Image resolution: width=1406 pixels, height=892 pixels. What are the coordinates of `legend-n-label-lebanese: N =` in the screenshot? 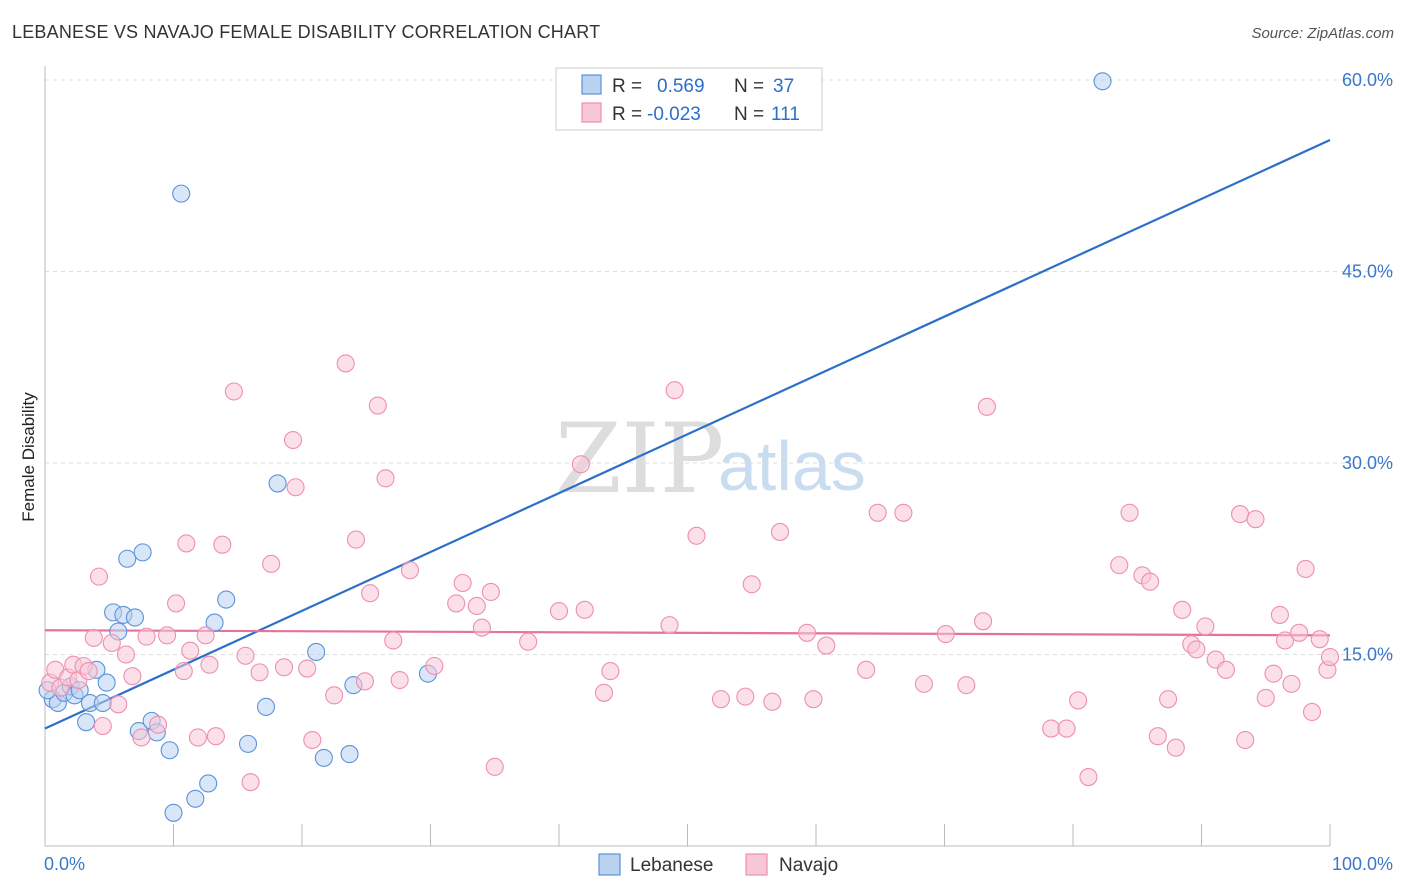 It's located at (749, 86).